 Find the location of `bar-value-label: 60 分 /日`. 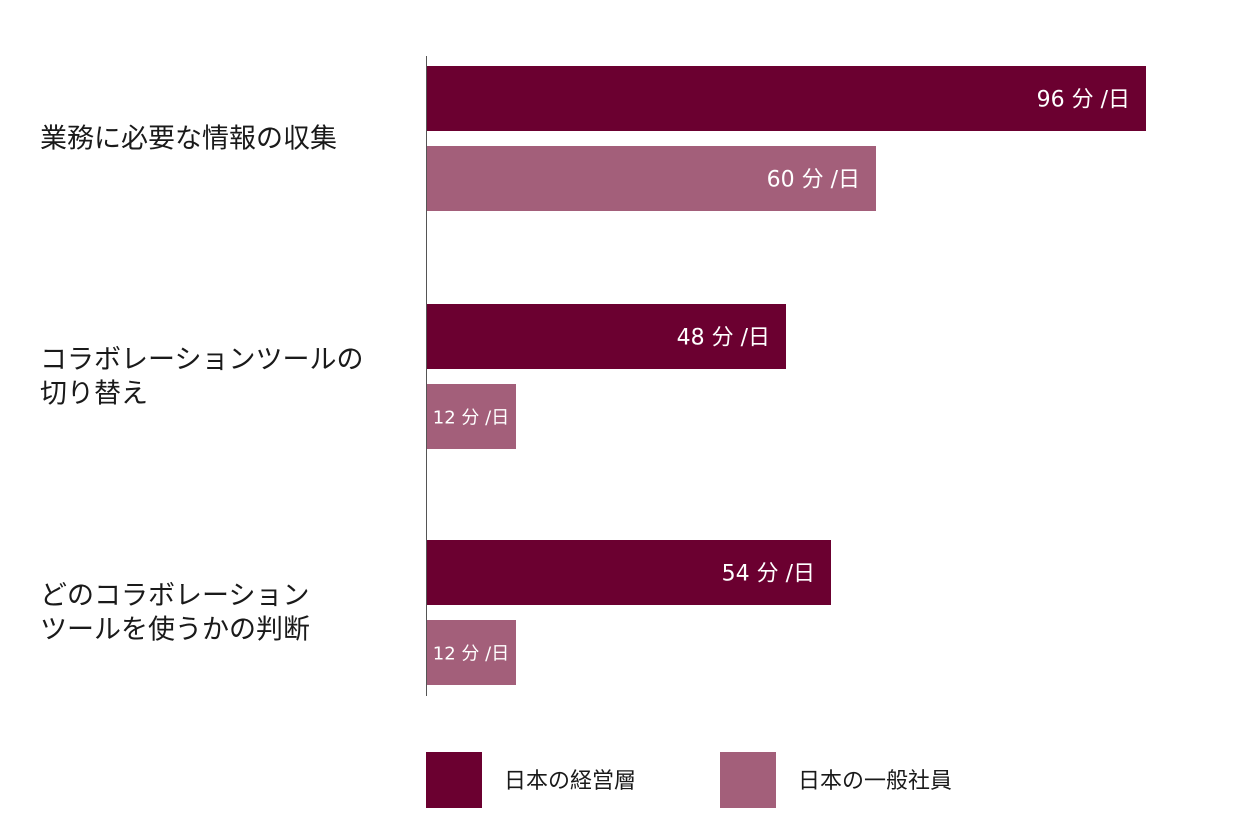

bar-value-label: 60 分 /日 is located at coordinates (813, 180).